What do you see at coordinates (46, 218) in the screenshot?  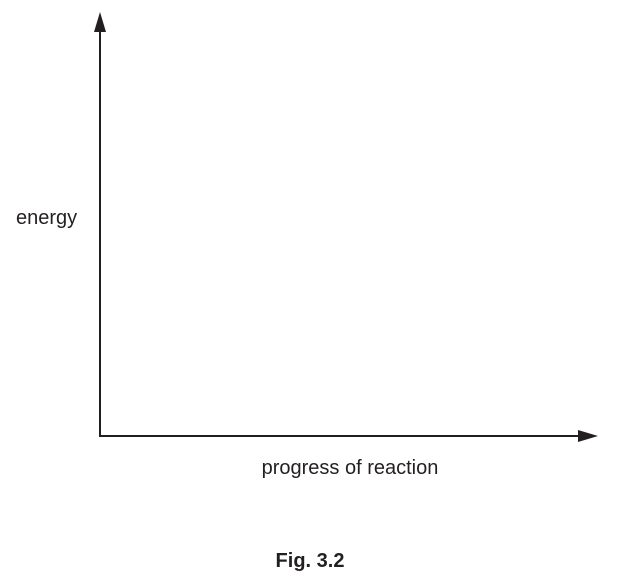 I see `y-axis-label: energy` at bounding box center [46, 218].